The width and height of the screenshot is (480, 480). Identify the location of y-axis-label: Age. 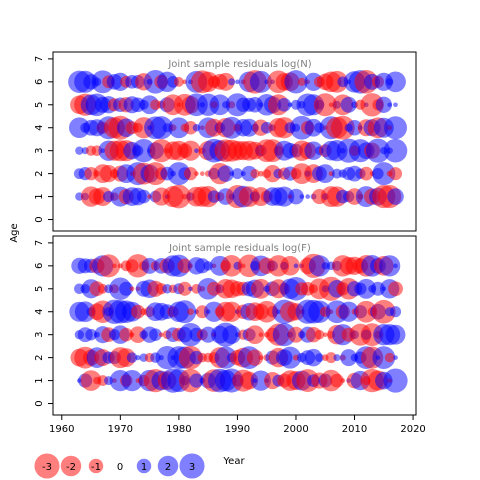
(14, 232).